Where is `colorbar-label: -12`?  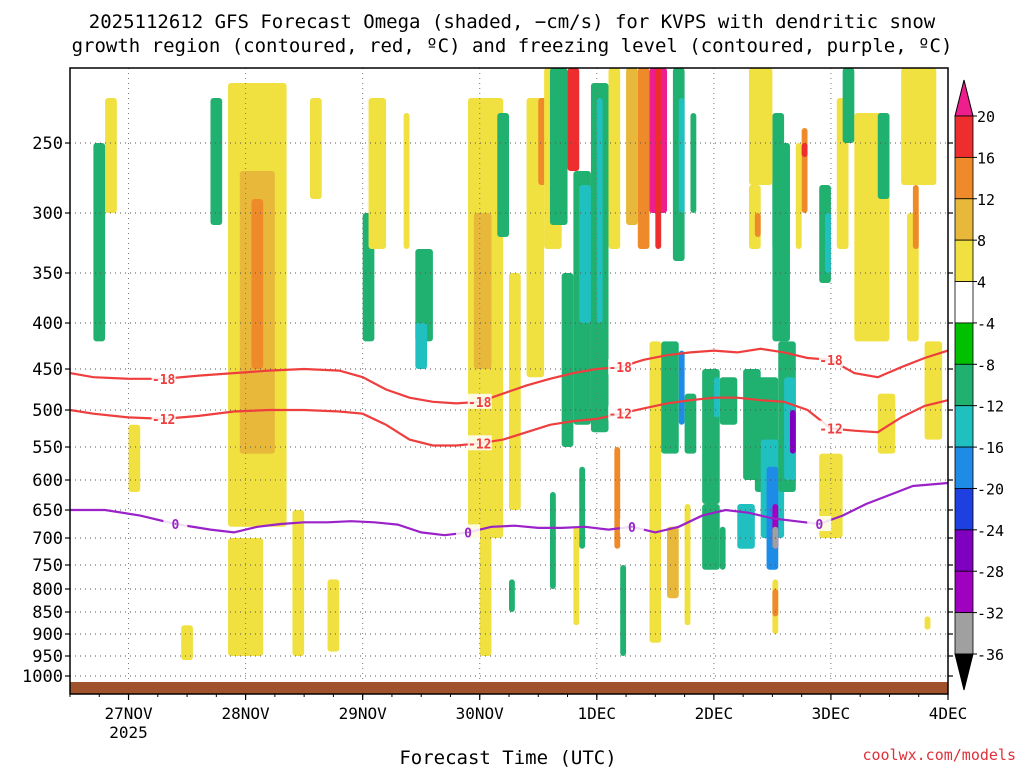 colorbar-label: -12 is located at coordinates (990, 407).